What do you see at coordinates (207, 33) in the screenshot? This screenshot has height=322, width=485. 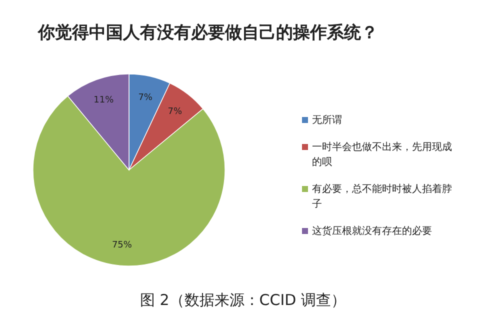 I see `chart-title: 你觉得中国人有没有必要做自己的操作系统？` at bounding box center [207, 33].